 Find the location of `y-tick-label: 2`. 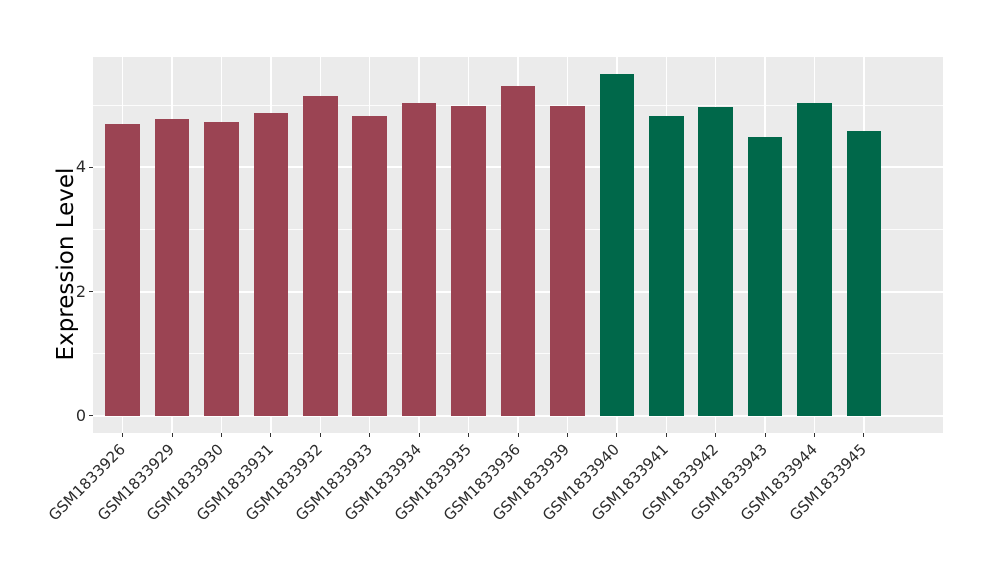

y-tick-label: 2 is located at coordinates (80, 291).